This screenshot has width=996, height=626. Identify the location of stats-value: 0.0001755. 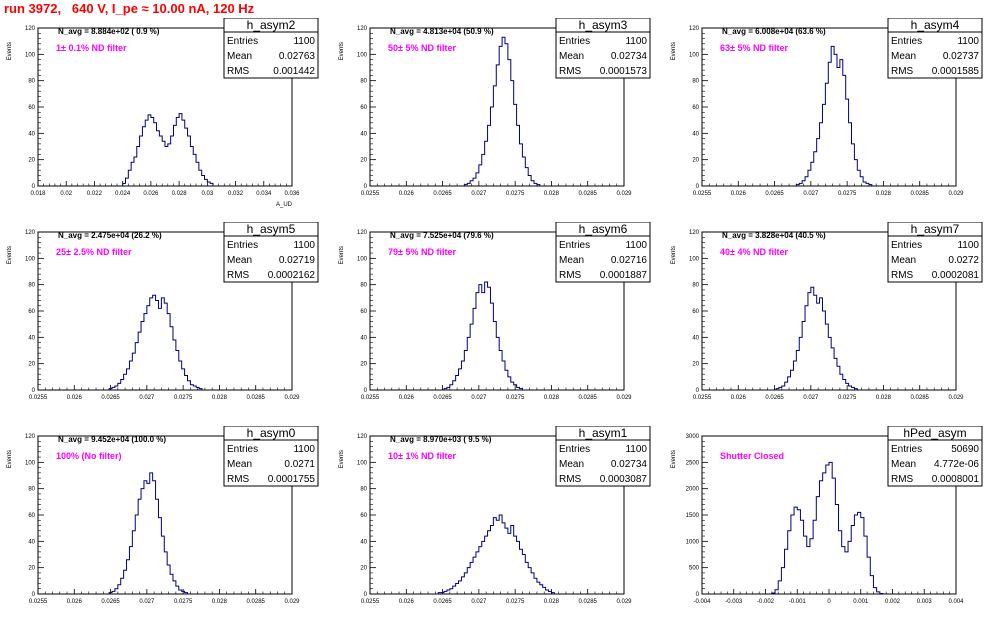
(292, 479).